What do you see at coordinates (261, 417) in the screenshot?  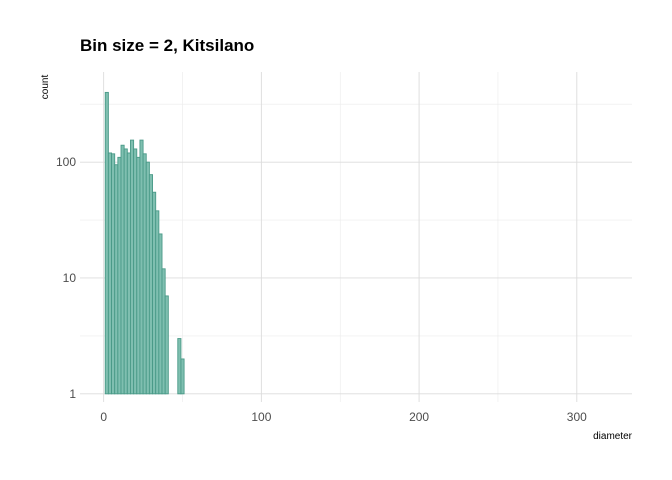 I see `x-tick-label: 100` at bounding box center [261, 417].